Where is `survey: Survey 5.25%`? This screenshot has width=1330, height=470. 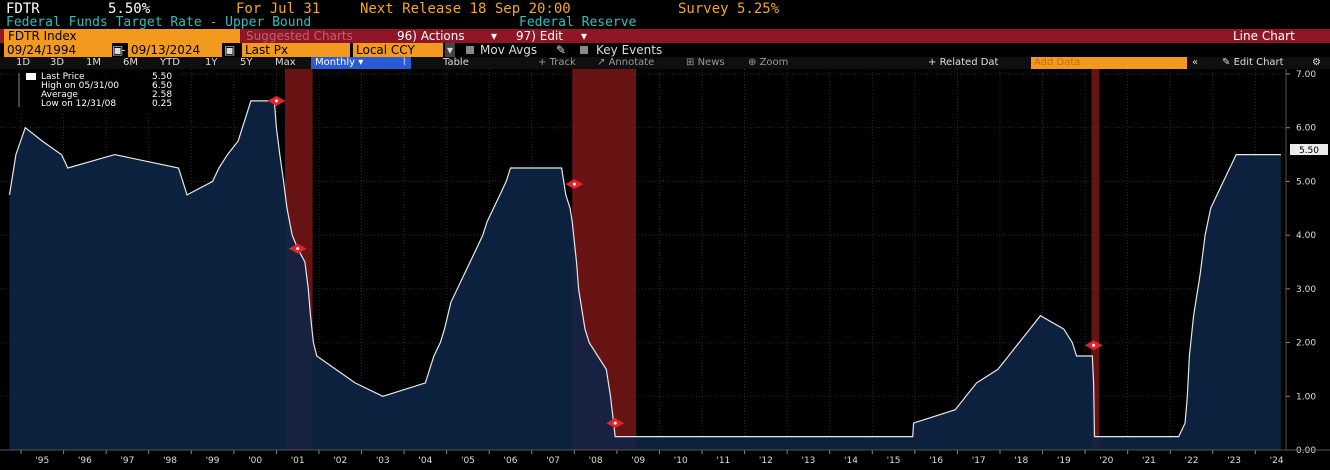 survey: Survey 5.25% is located at coordinates (729, 9).